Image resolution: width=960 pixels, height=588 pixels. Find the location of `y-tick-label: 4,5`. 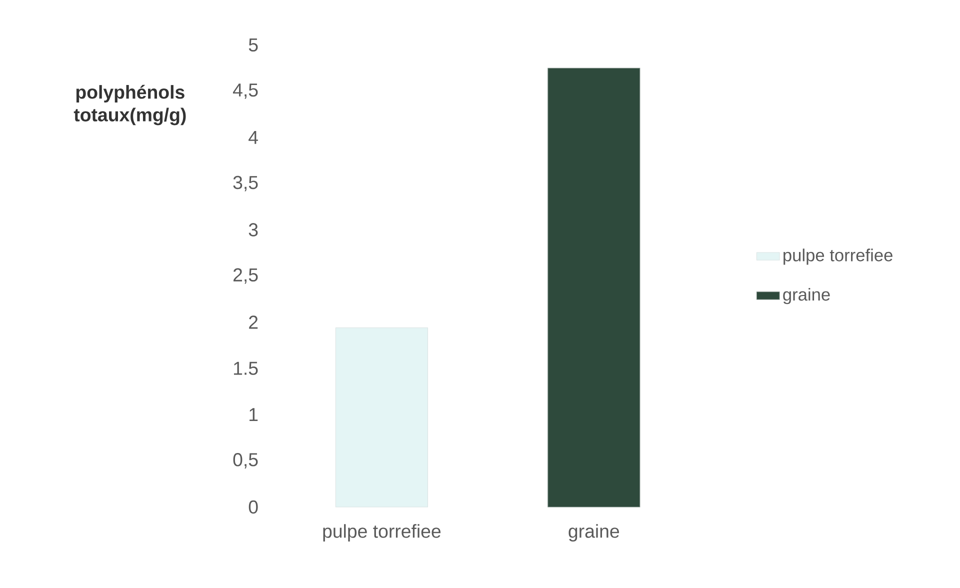

y-tick-label: 4,5 is located at coordinates (245, 91).